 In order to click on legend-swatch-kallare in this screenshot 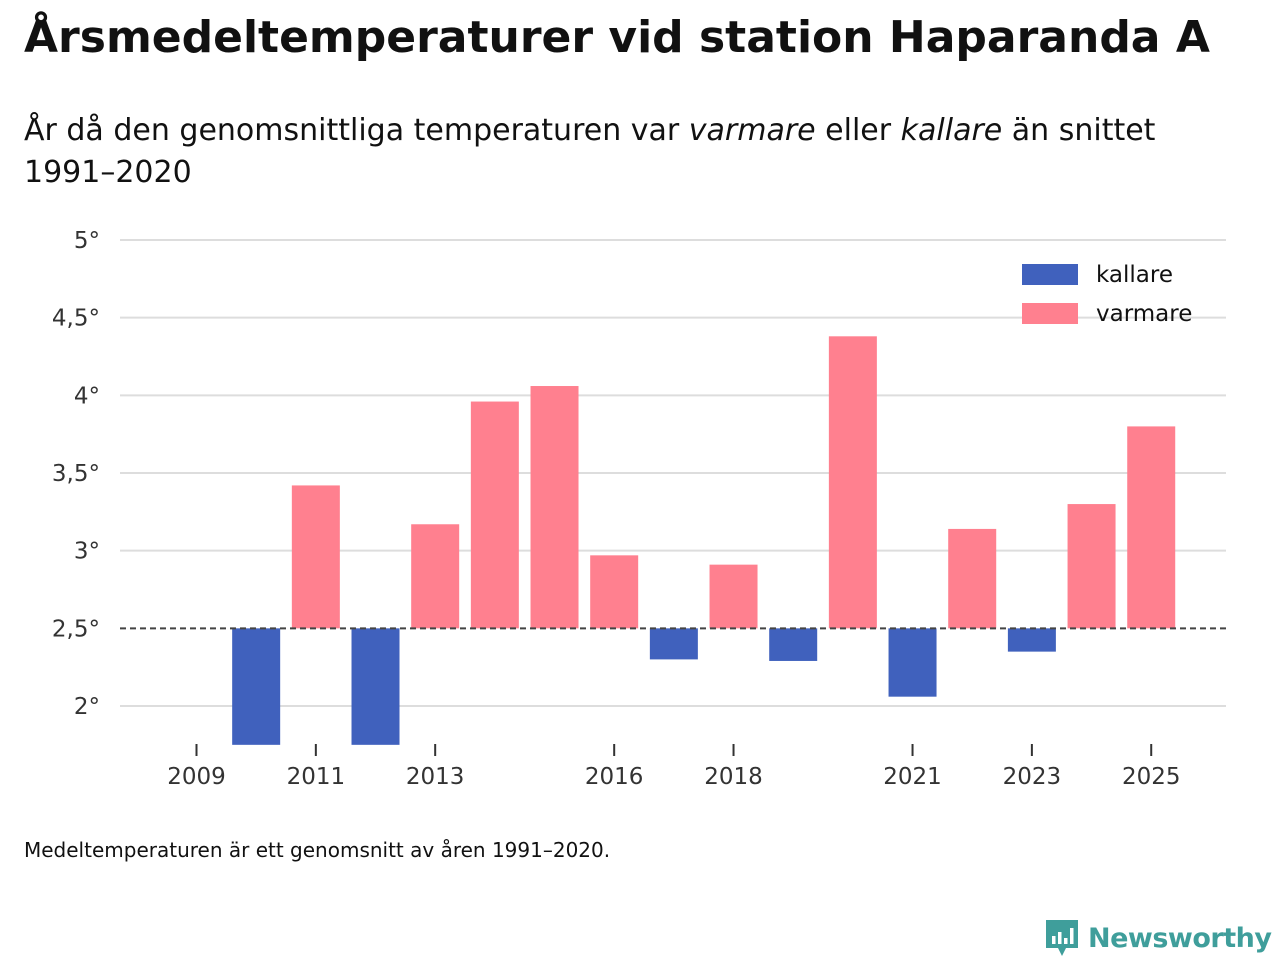, I will do `click(1050, 274)`.